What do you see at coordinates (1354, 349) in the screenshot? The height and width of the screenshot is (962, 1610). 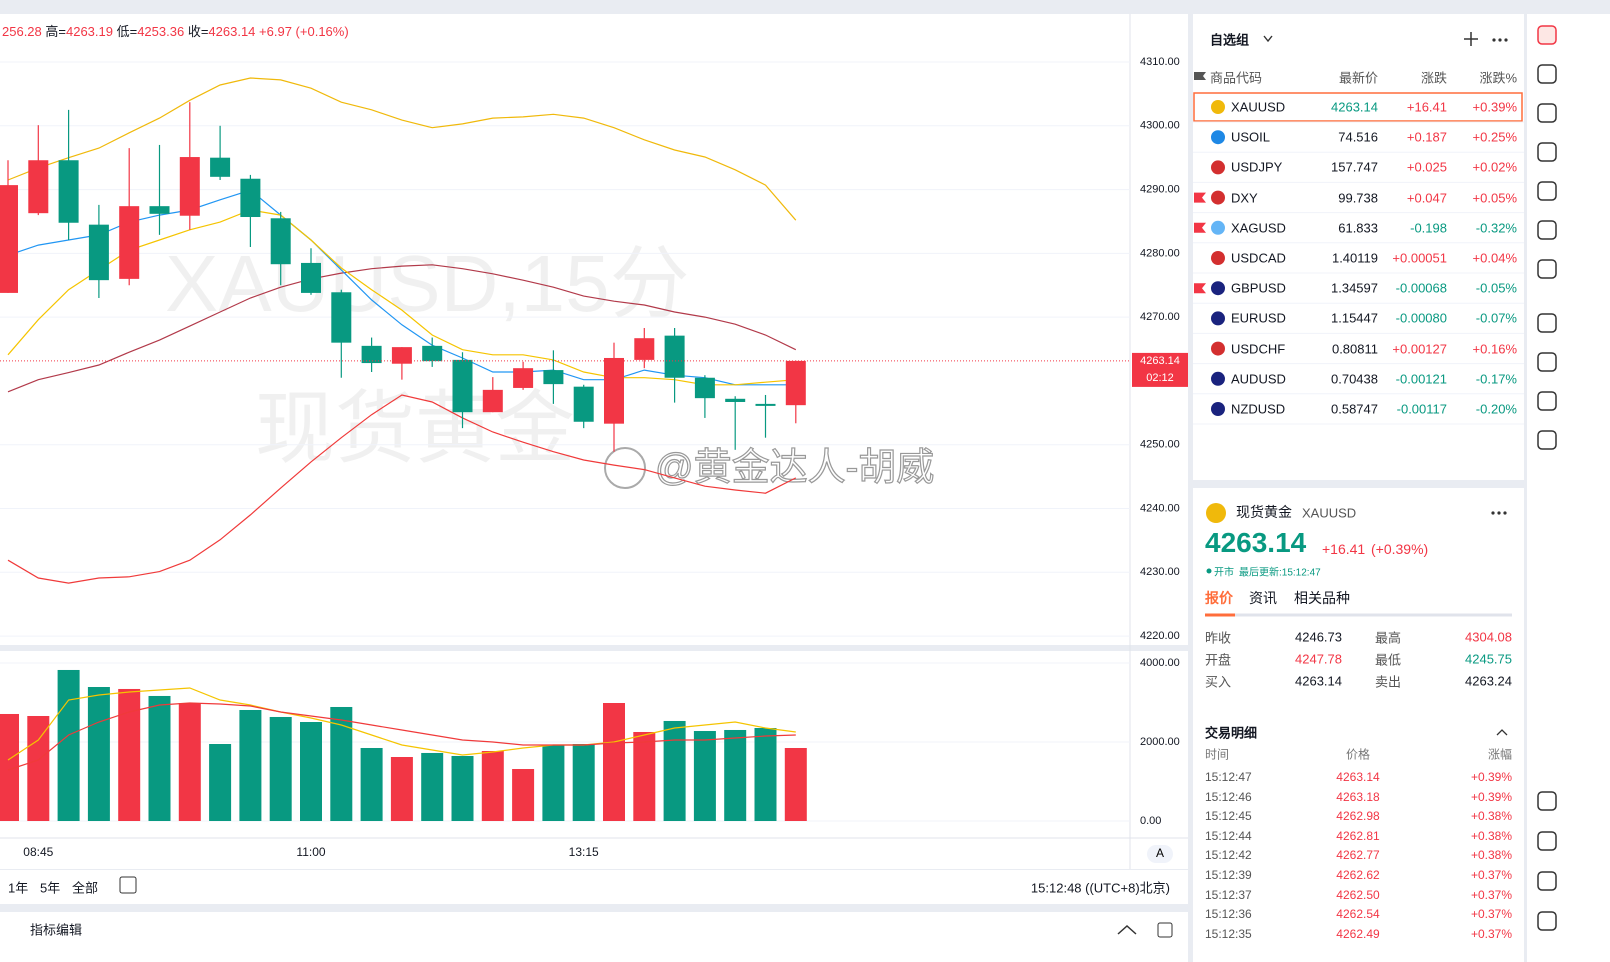 I see `price: 0.80811` at bounding box center [1354, 349].